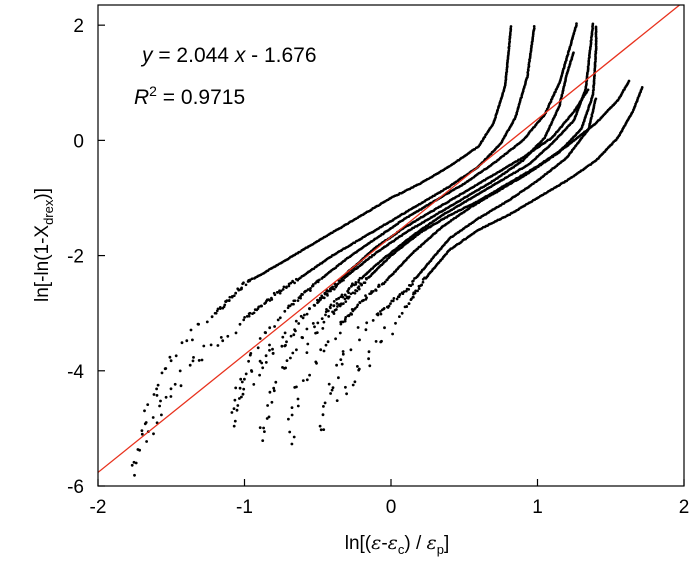 The width and height of the screenshot is (700, 566). What do you see at coordinates (684, 507) in the screenshot?
I see `x-tick-label: 2` at bounding box center [684, 507].